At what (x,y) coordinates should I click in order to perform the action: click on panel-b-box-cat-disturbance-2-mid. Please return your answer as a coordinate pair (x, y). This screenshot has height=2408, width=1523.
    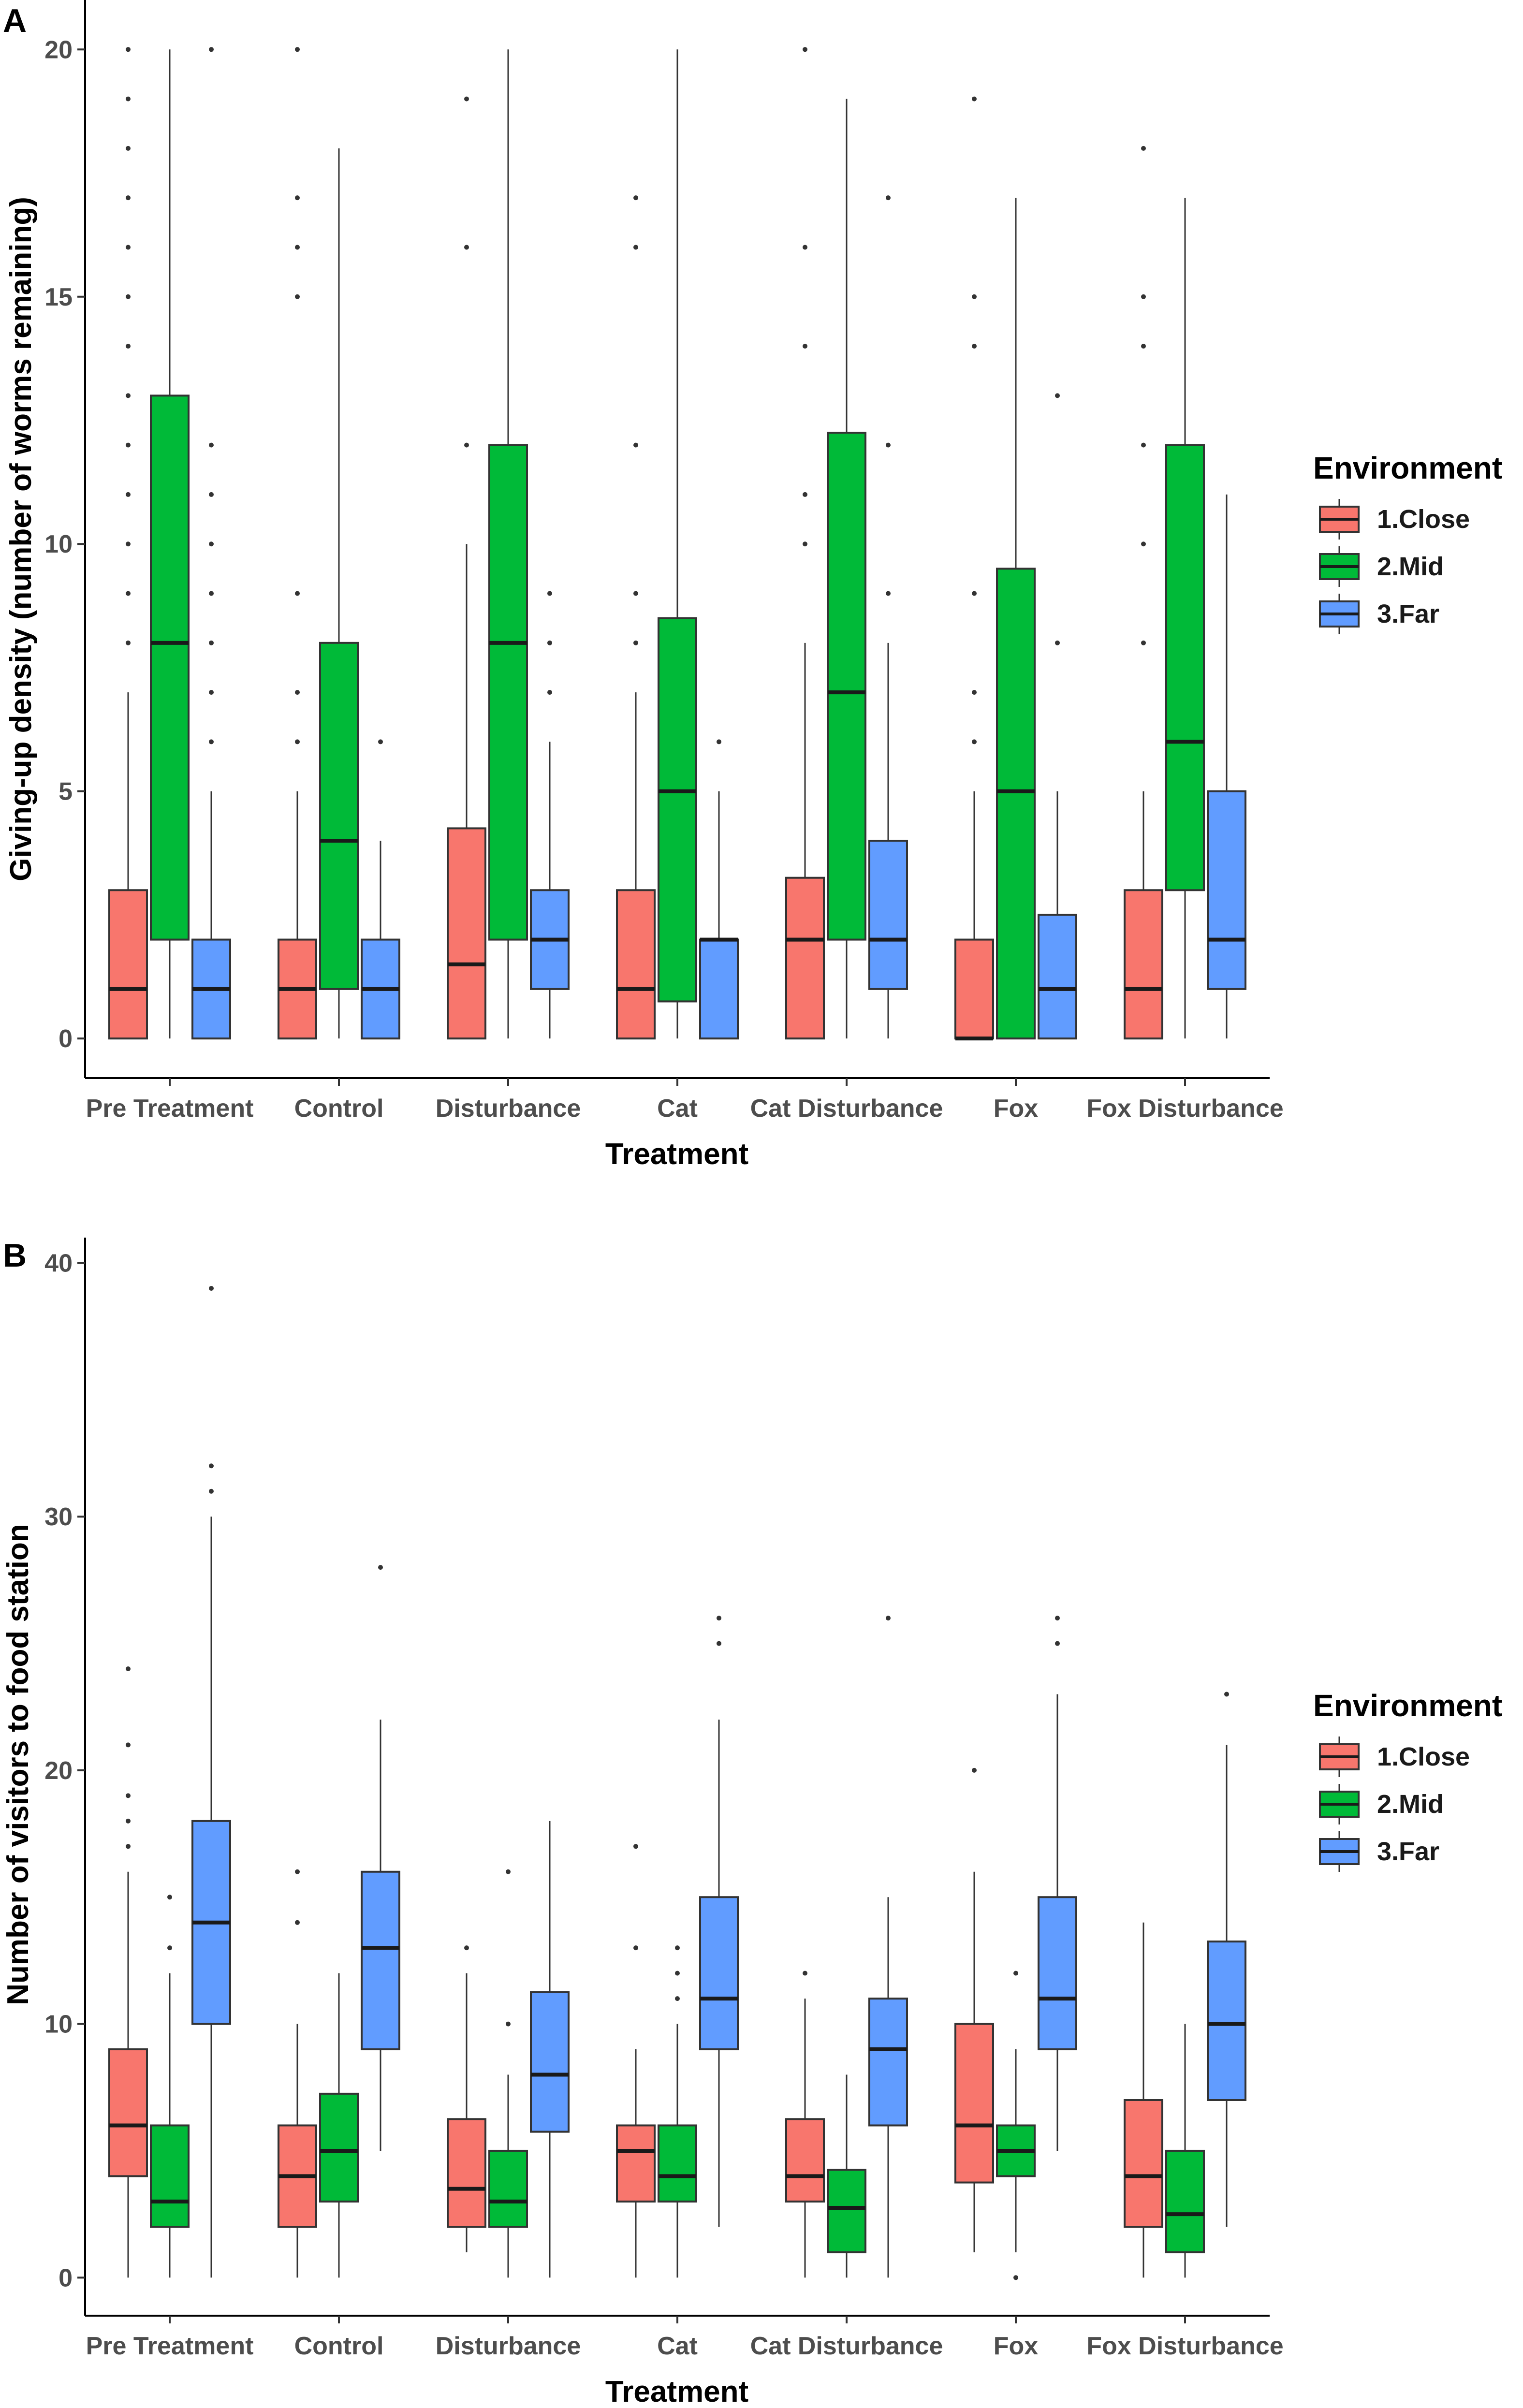
    Looking at the image, I should click on (846, 2176).